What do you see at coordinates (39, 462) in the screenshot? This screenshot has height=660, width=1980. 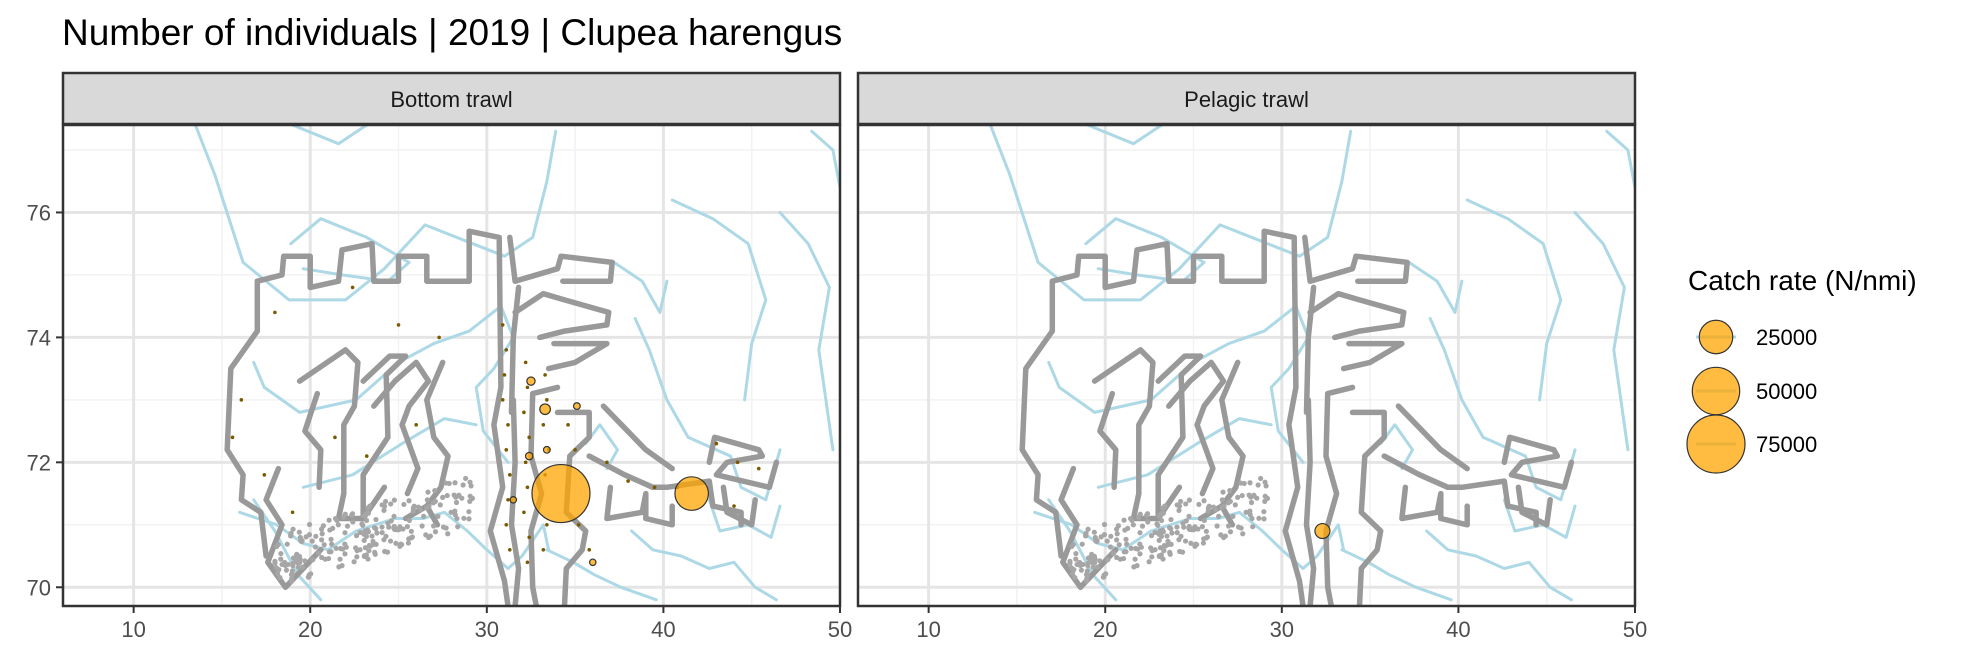 I see `y-tick-label: 72` at bounding box center [39, 462].